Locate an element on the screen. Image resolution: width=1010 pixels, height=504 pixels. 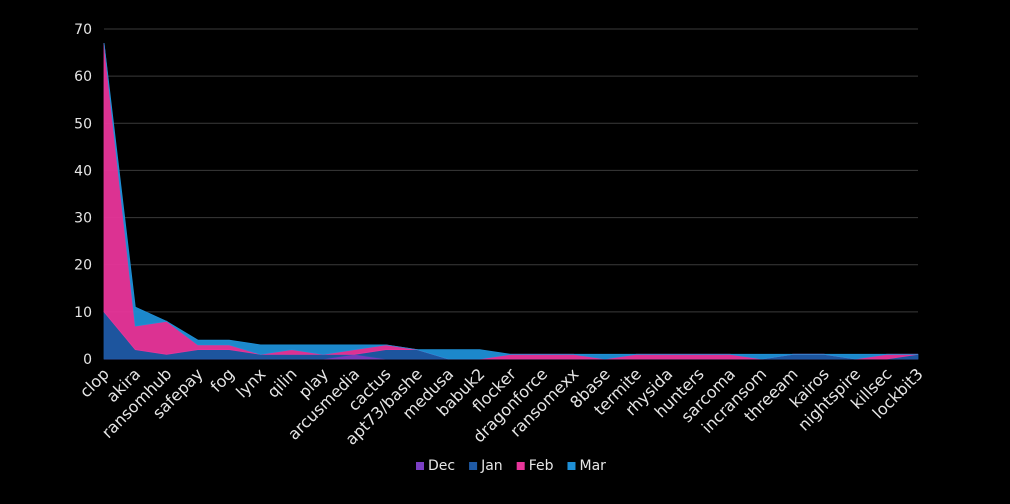
y-tick-label: 10 is located at coordinates (83, 313).